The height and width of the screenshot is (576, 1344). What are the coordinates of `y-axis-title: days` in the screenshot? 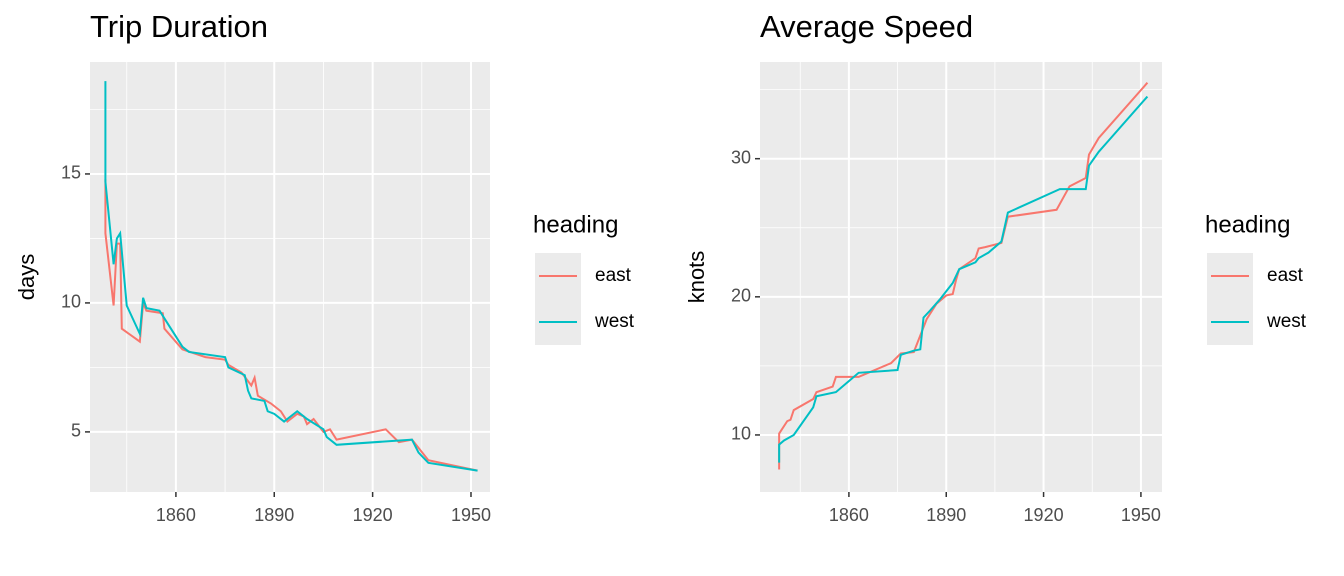 It's located at (26, 277).